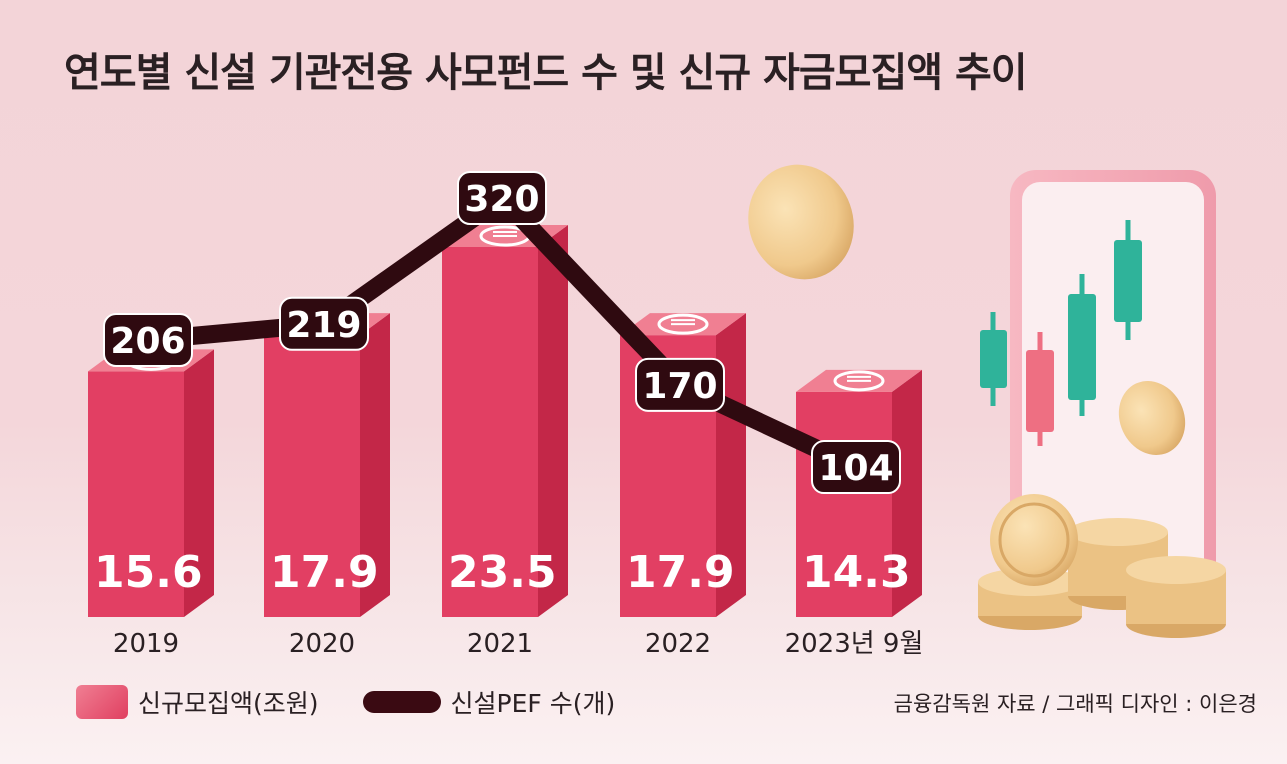  I want to click on bar-value-label: 14.3, so click(856, 572).